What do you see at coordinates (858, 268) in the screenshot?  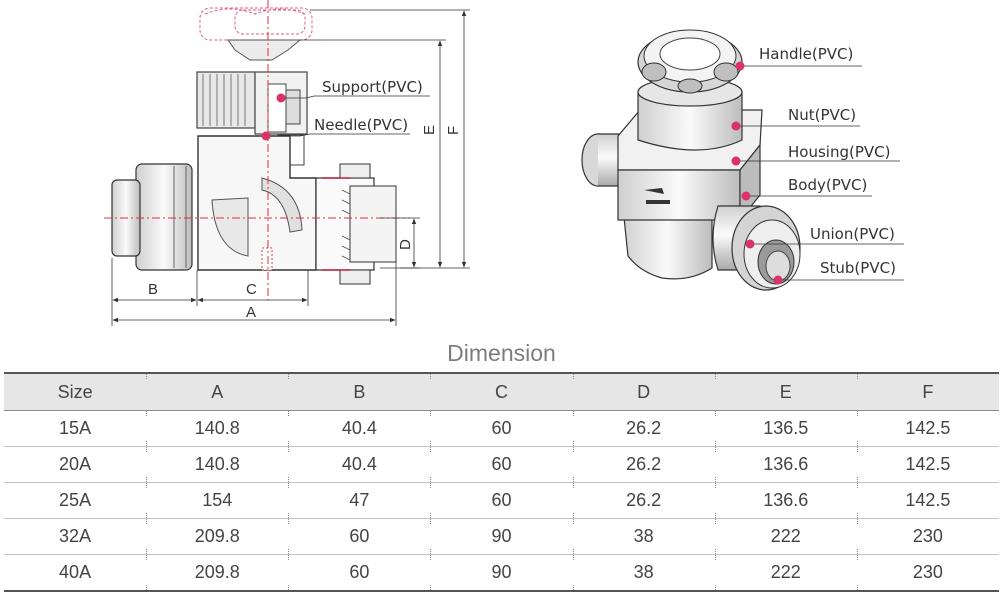 I see `stub-label: Stub(PVC)` at bounding box center [858, 268].